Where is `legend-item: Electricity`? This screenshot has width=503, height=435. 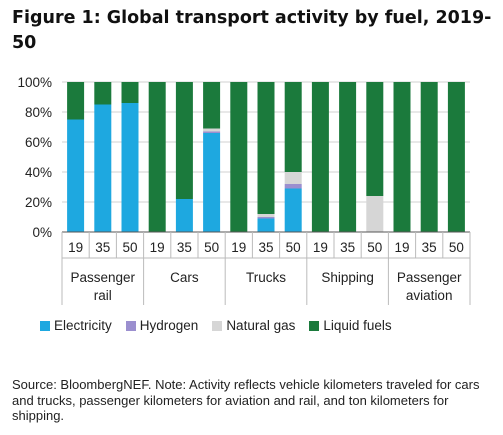 legend-item: Electricity is located at coordinates (76, 325).